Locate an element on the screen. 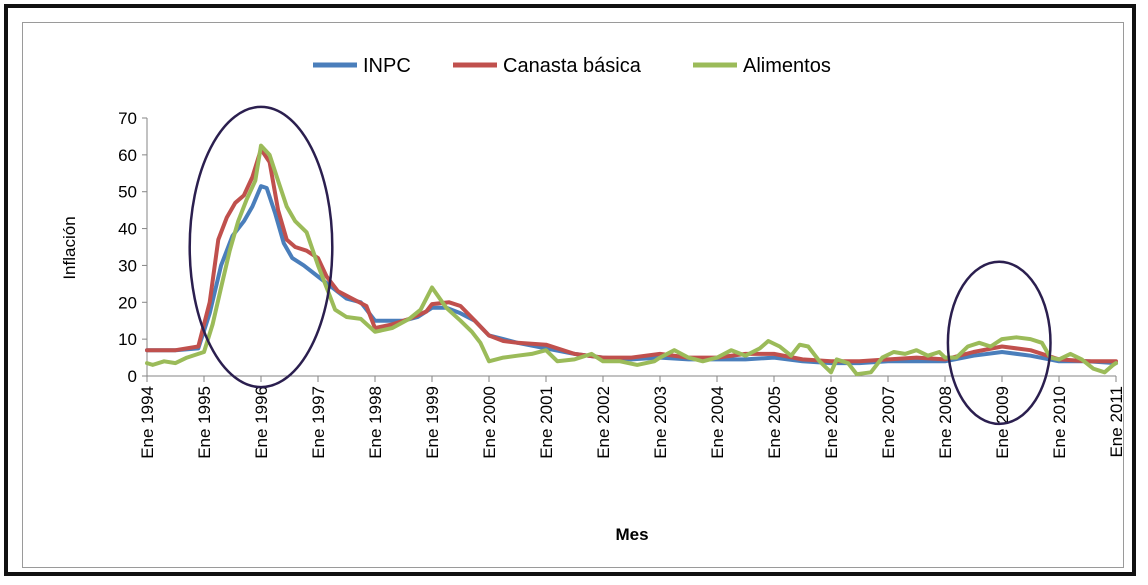  y-tick-label: 10 is located at coordinates (127, 339).